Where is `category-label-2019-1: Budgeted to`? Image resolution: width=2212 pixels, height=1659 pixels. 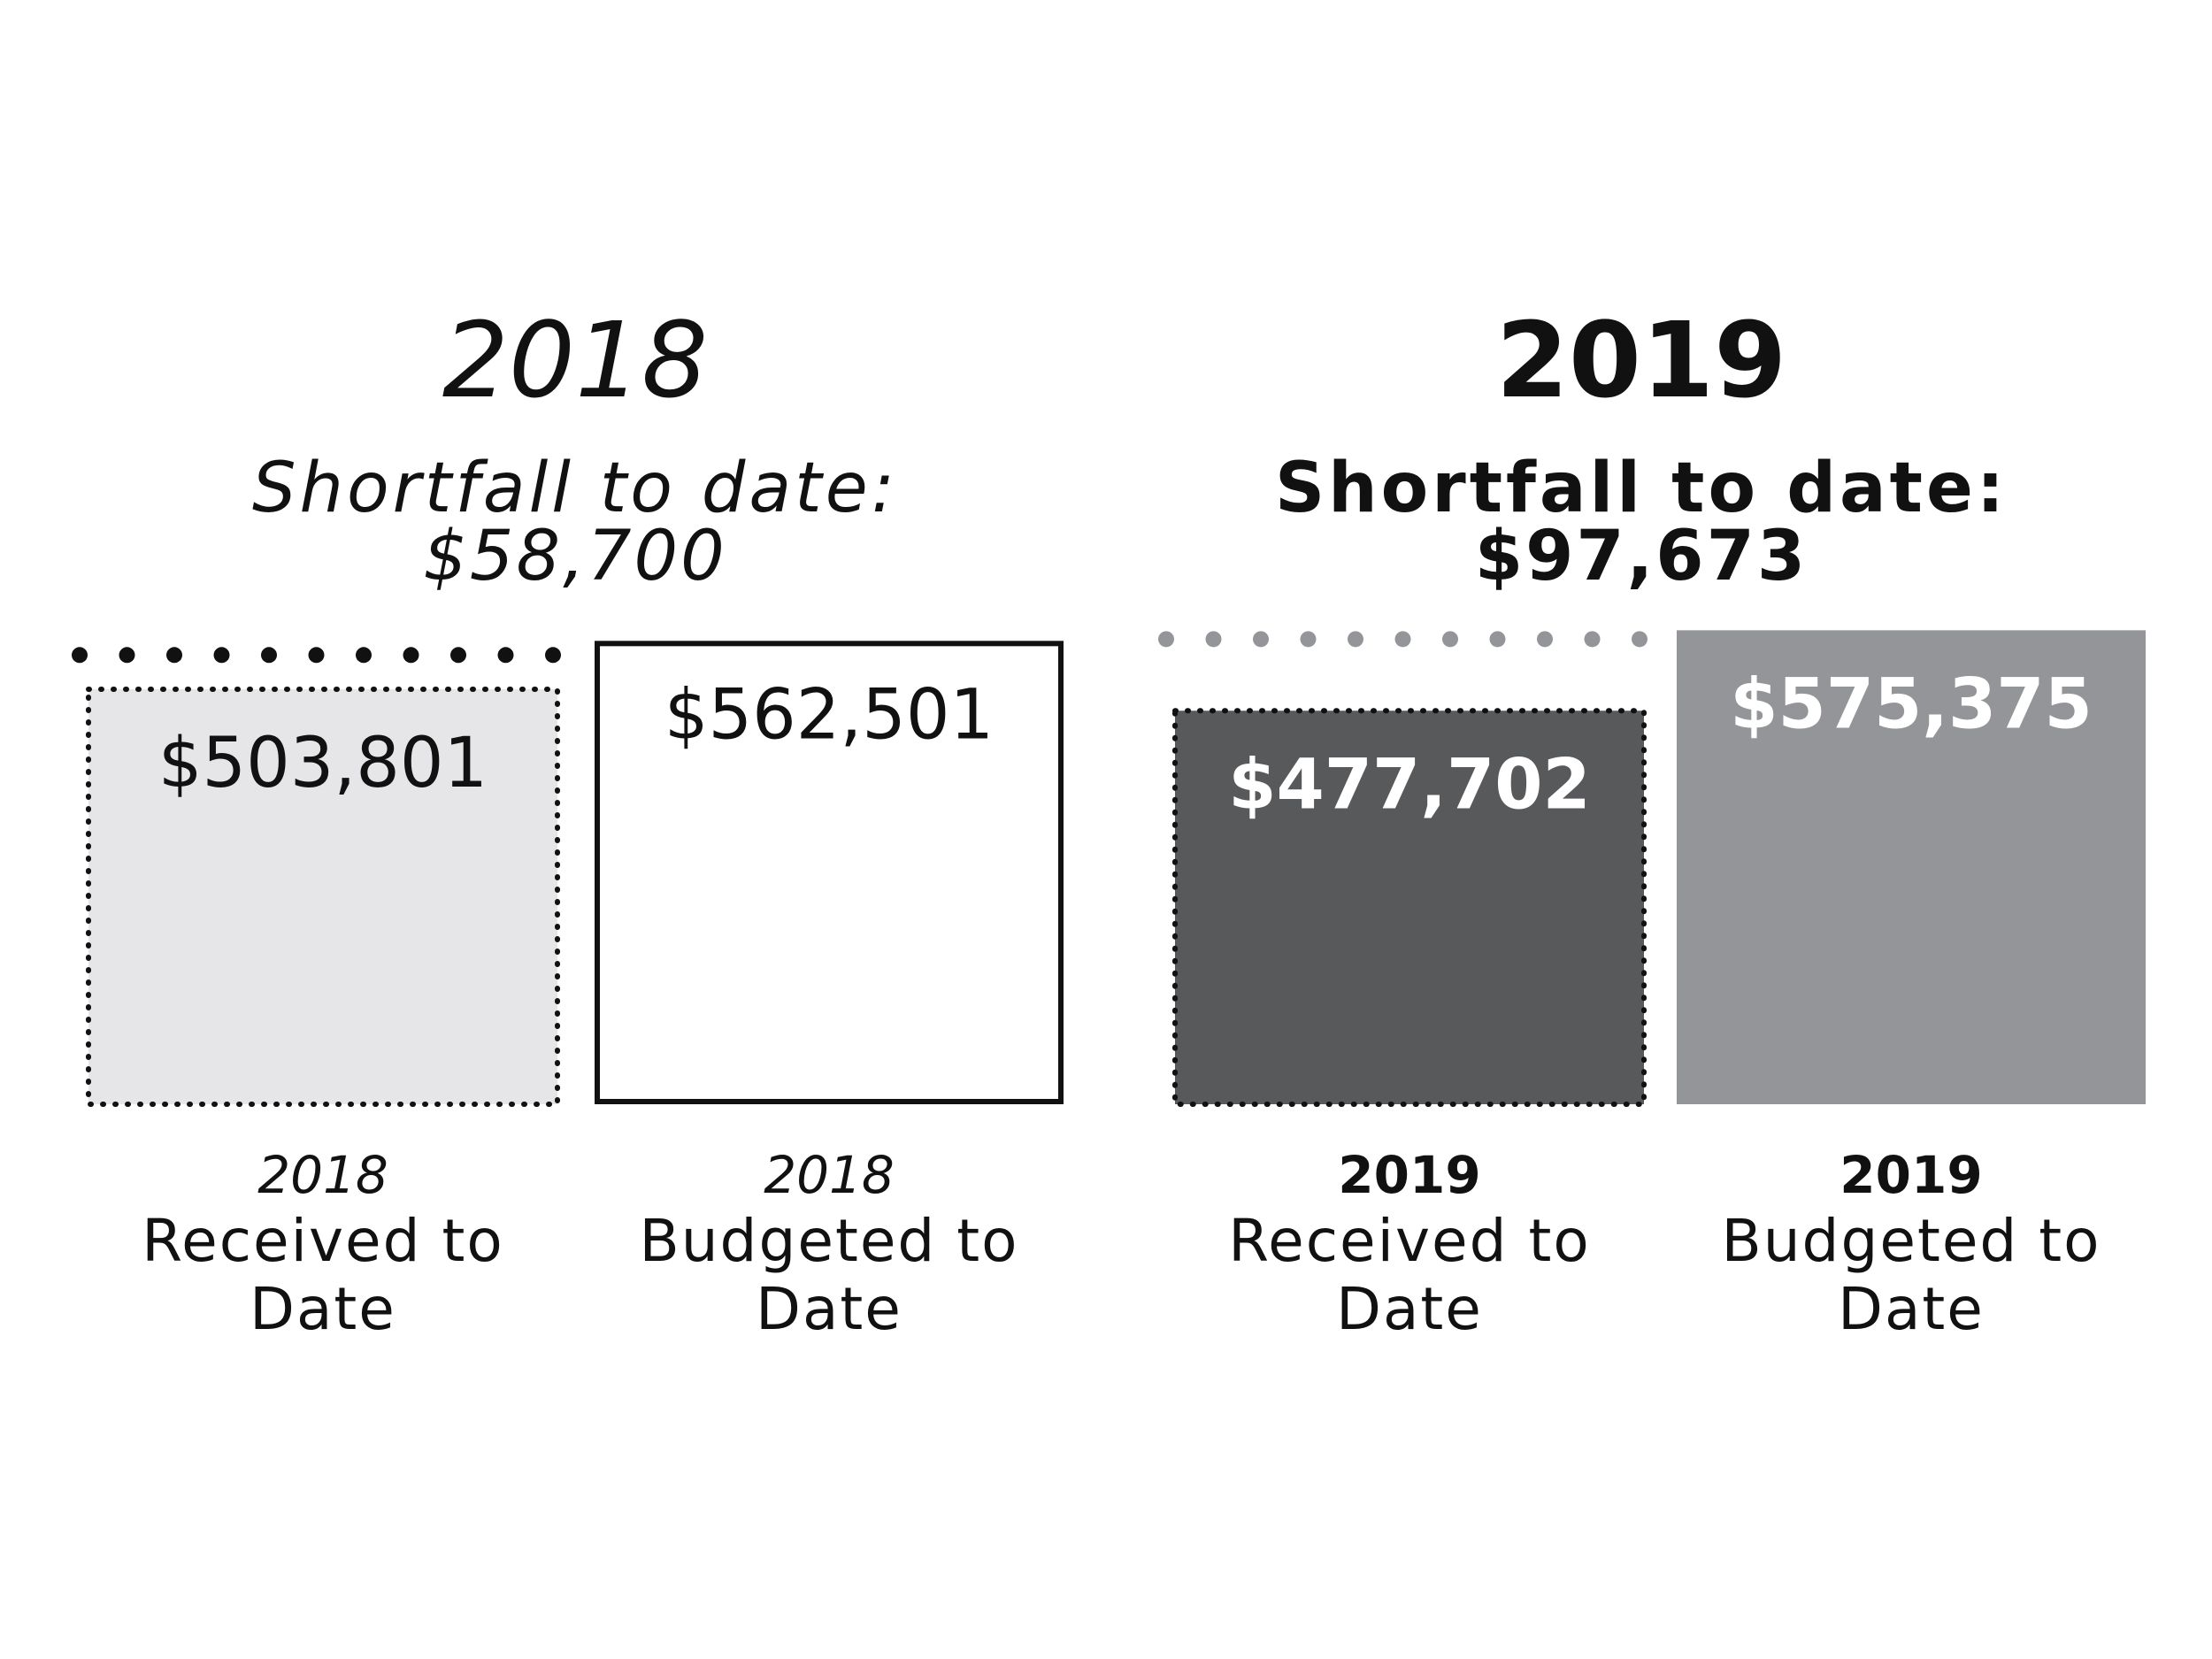 category-label-2019-1: Budgeted to is located at coordinates (1911, 1241).